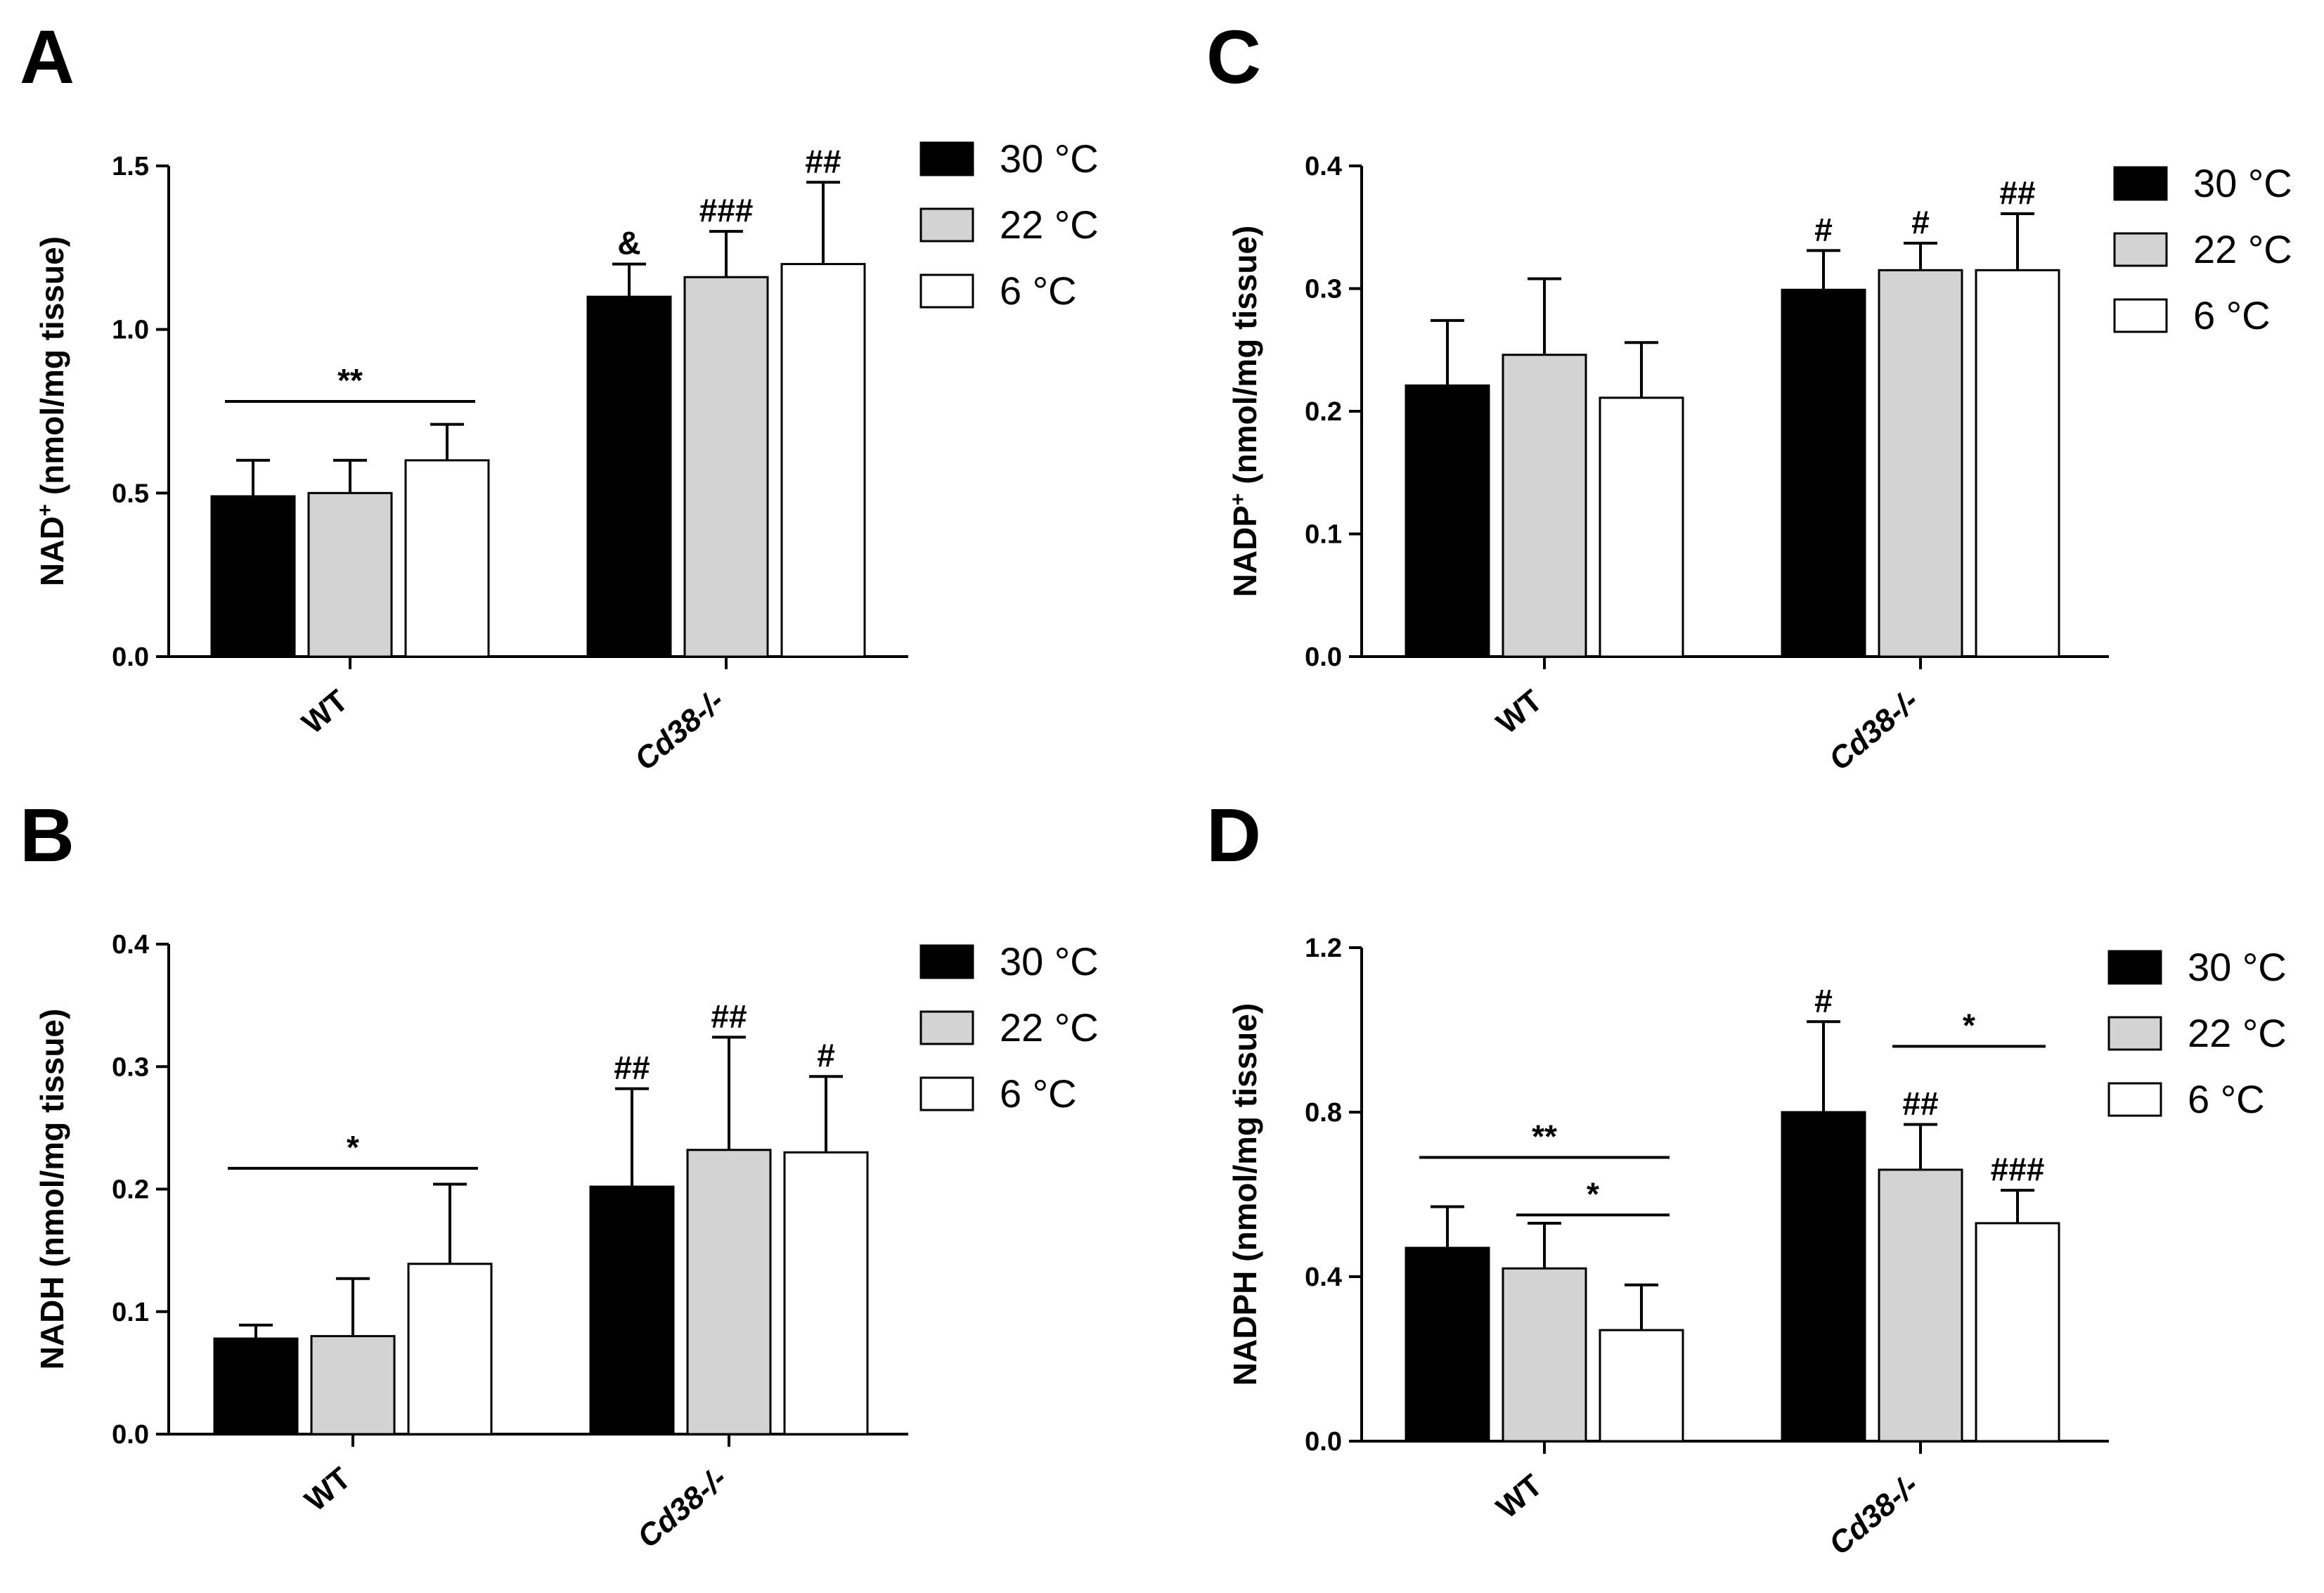  Describe the element at coordinates (130, 493) in the screenshot. I see `y-tick-label: 0.5` at that location.